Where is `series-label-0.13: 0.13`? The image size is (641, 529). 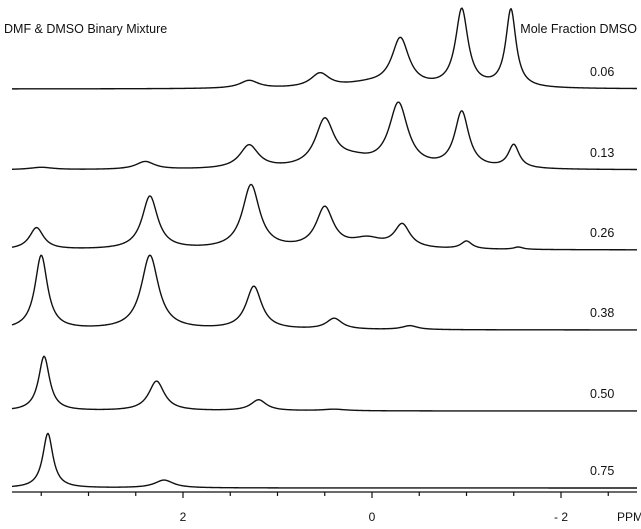
series-label-0.13: 0.13 is located at coordinates (602, 153).